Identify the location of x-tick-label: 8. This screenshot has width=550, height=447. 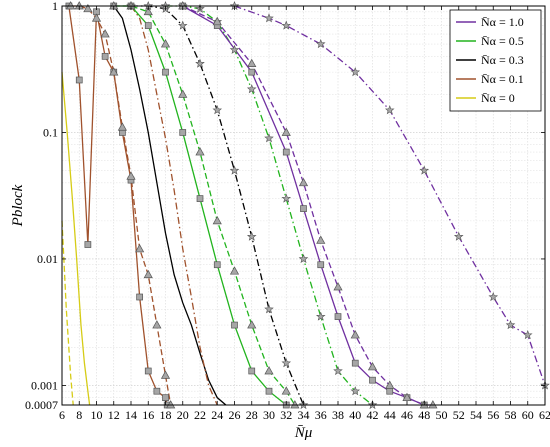
(79, 415).